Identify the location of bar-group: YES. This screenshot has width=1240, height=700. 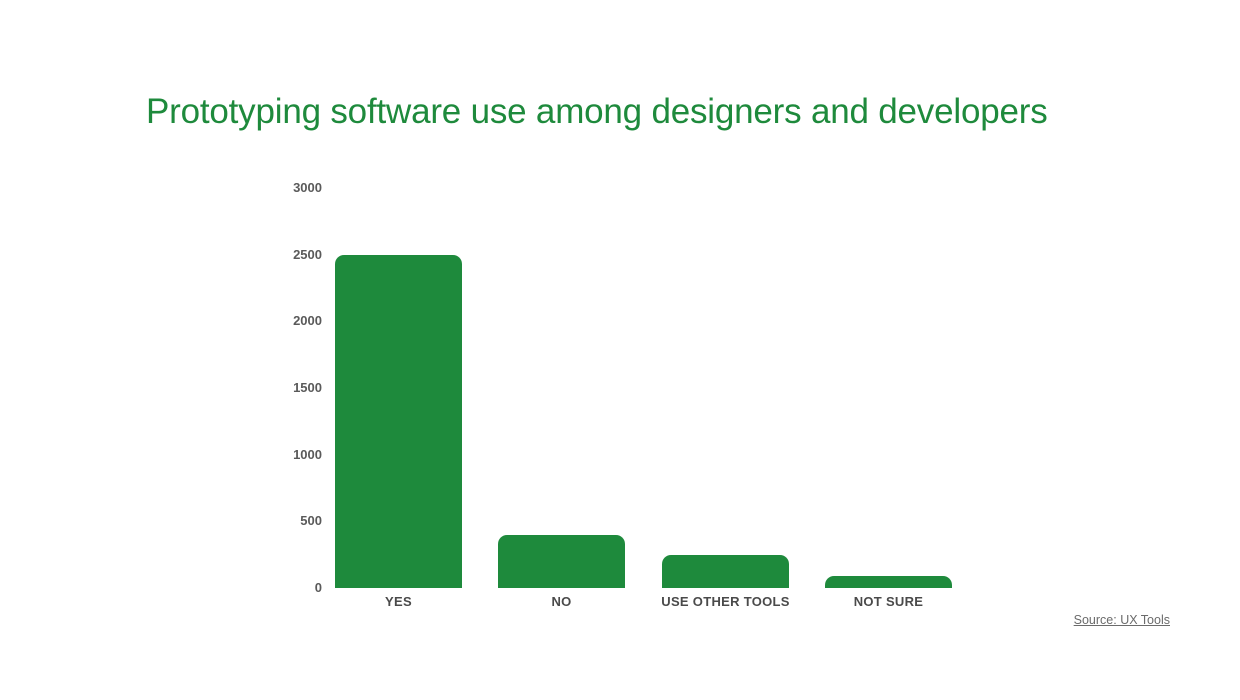
(398, 431).